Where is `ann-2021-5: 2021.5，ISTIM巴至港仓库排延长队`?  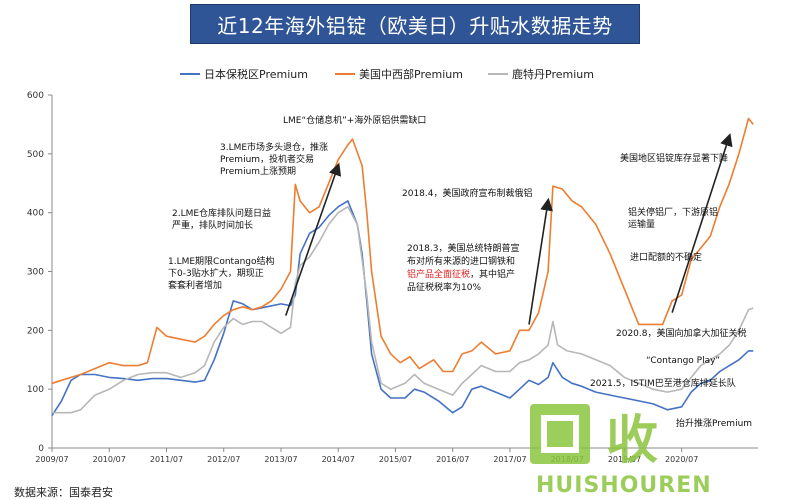 ann-2021-5: 2021.5，ISTIM巴至港仓库排延长队 is located at coordinates (663, 383).